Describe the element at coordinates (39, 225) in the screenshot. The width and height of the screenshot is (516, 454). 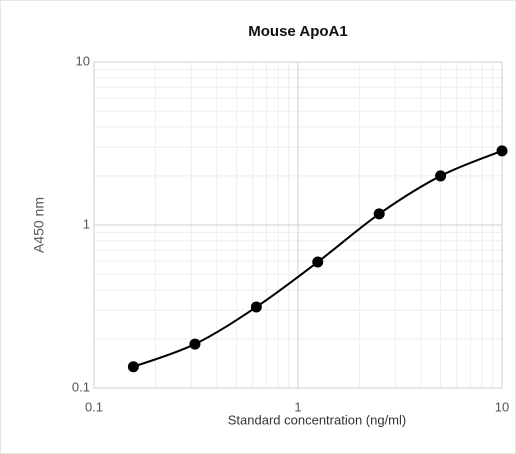
I see `y-axis-label: A450 nm` at that location.